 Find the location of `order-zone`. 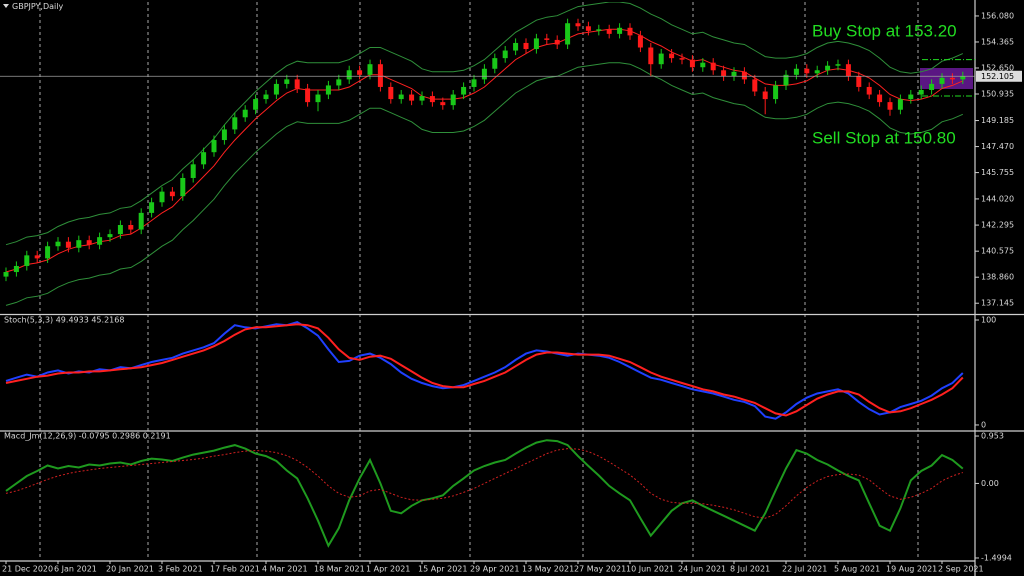

order-zone is located at coordinates (946, 78).